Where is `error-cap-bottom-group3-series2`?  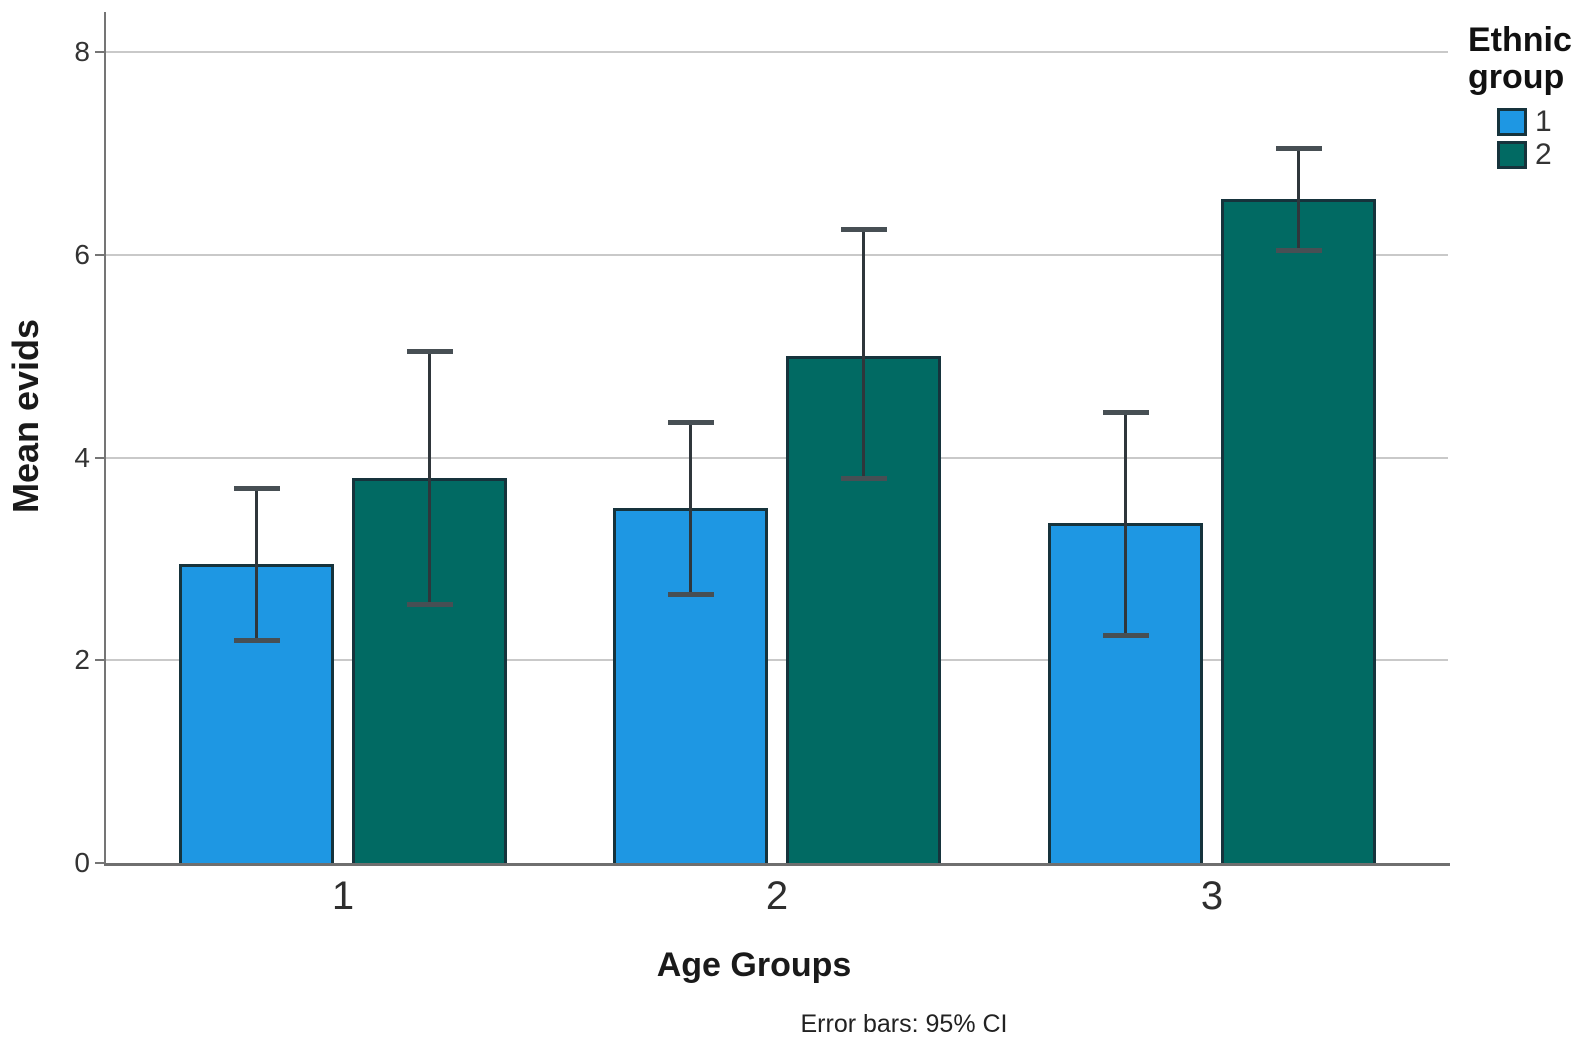 error-cap-bottom-group3-series2 is located at coordinates (1298, 250).